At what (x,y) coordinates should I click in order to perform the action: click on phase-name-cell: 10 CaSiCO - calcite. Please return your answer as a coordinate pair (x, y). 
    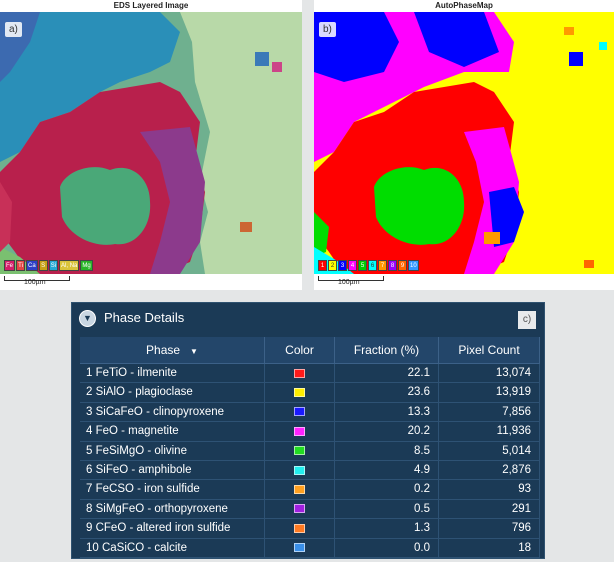
    Looking at the image, I should click on (172, 547).